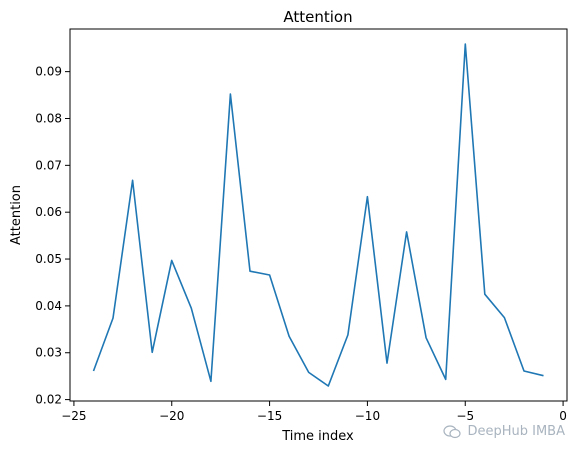 This screenshot has height=453, width=577. Describe the element at coordinates (48, 353) in the screenshot. I see `y-tick-label: 0.03` at that location.